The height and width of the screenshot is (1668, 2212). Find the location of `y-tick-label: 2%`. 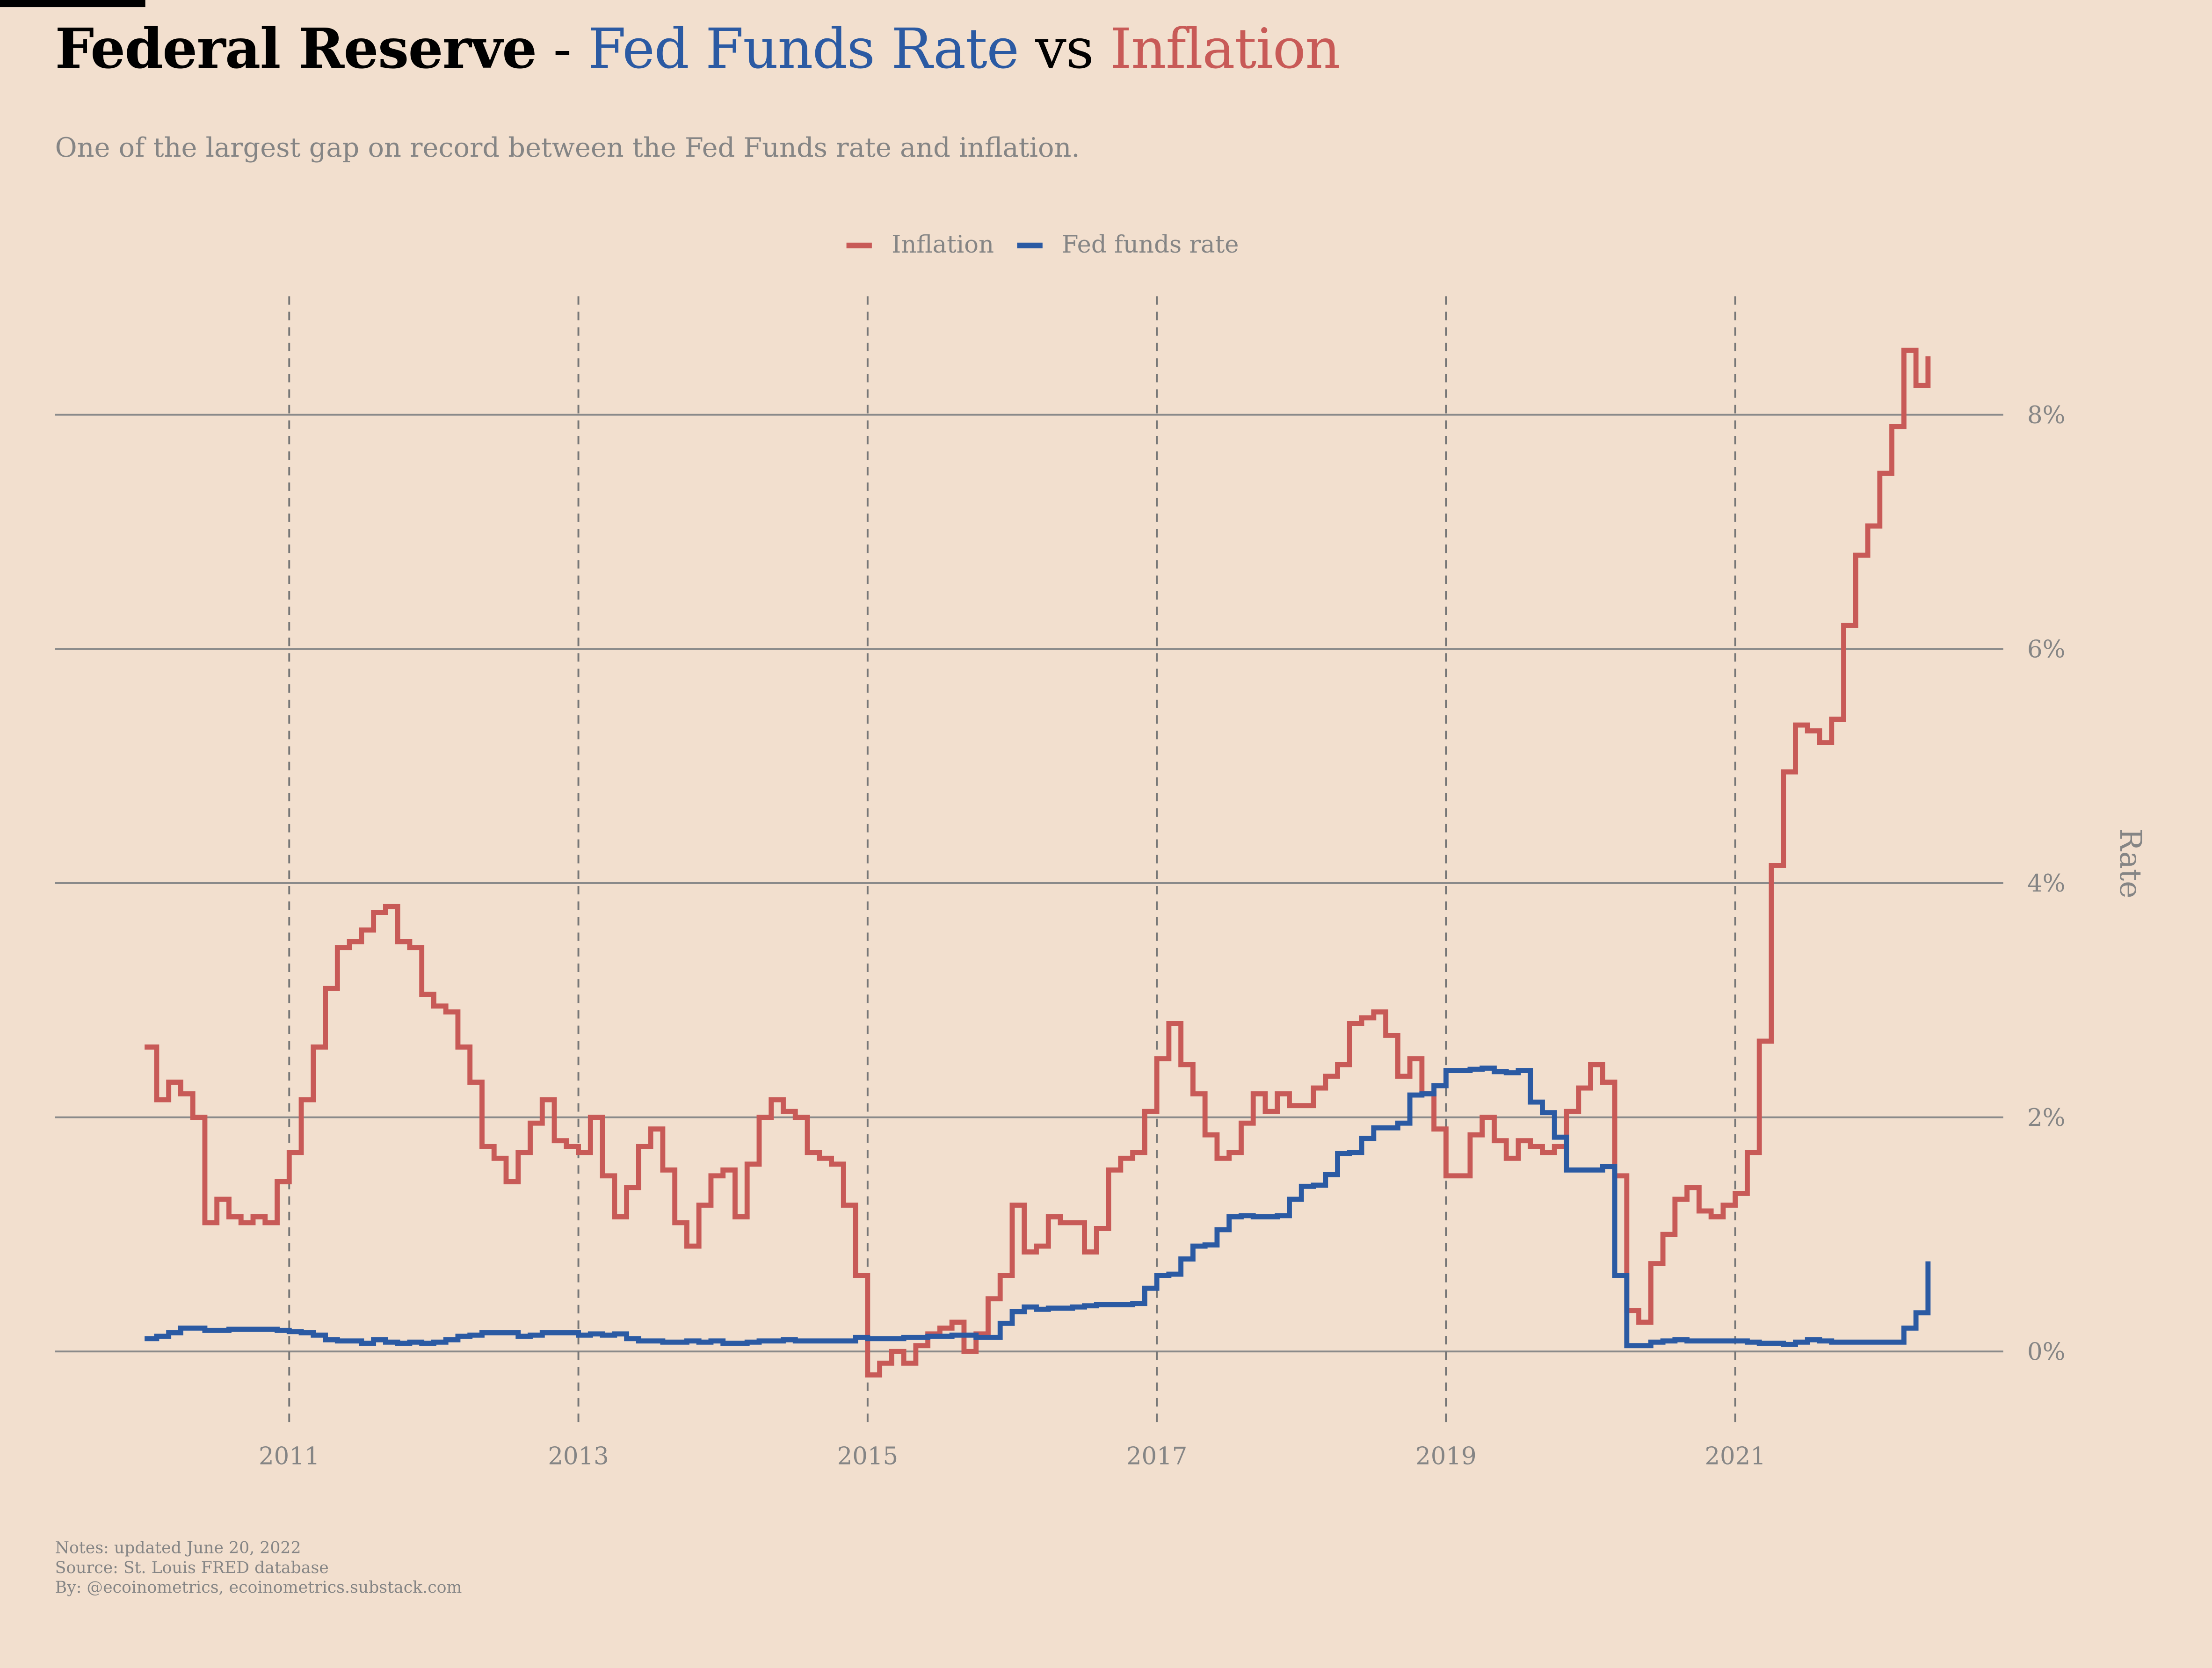

y-tick-label: 2% is located at coordinates (2046, 1118).